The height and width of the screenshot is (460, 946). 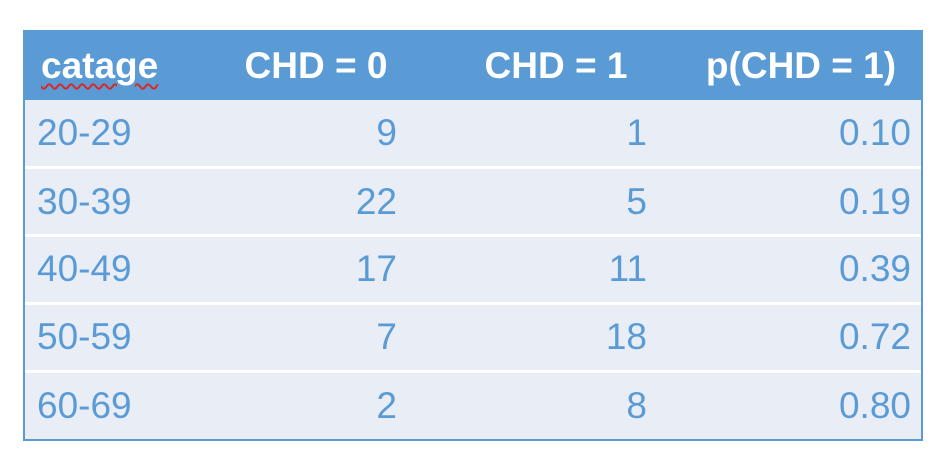 I want to click on header-catage: catage, so click(x=113, y=66).